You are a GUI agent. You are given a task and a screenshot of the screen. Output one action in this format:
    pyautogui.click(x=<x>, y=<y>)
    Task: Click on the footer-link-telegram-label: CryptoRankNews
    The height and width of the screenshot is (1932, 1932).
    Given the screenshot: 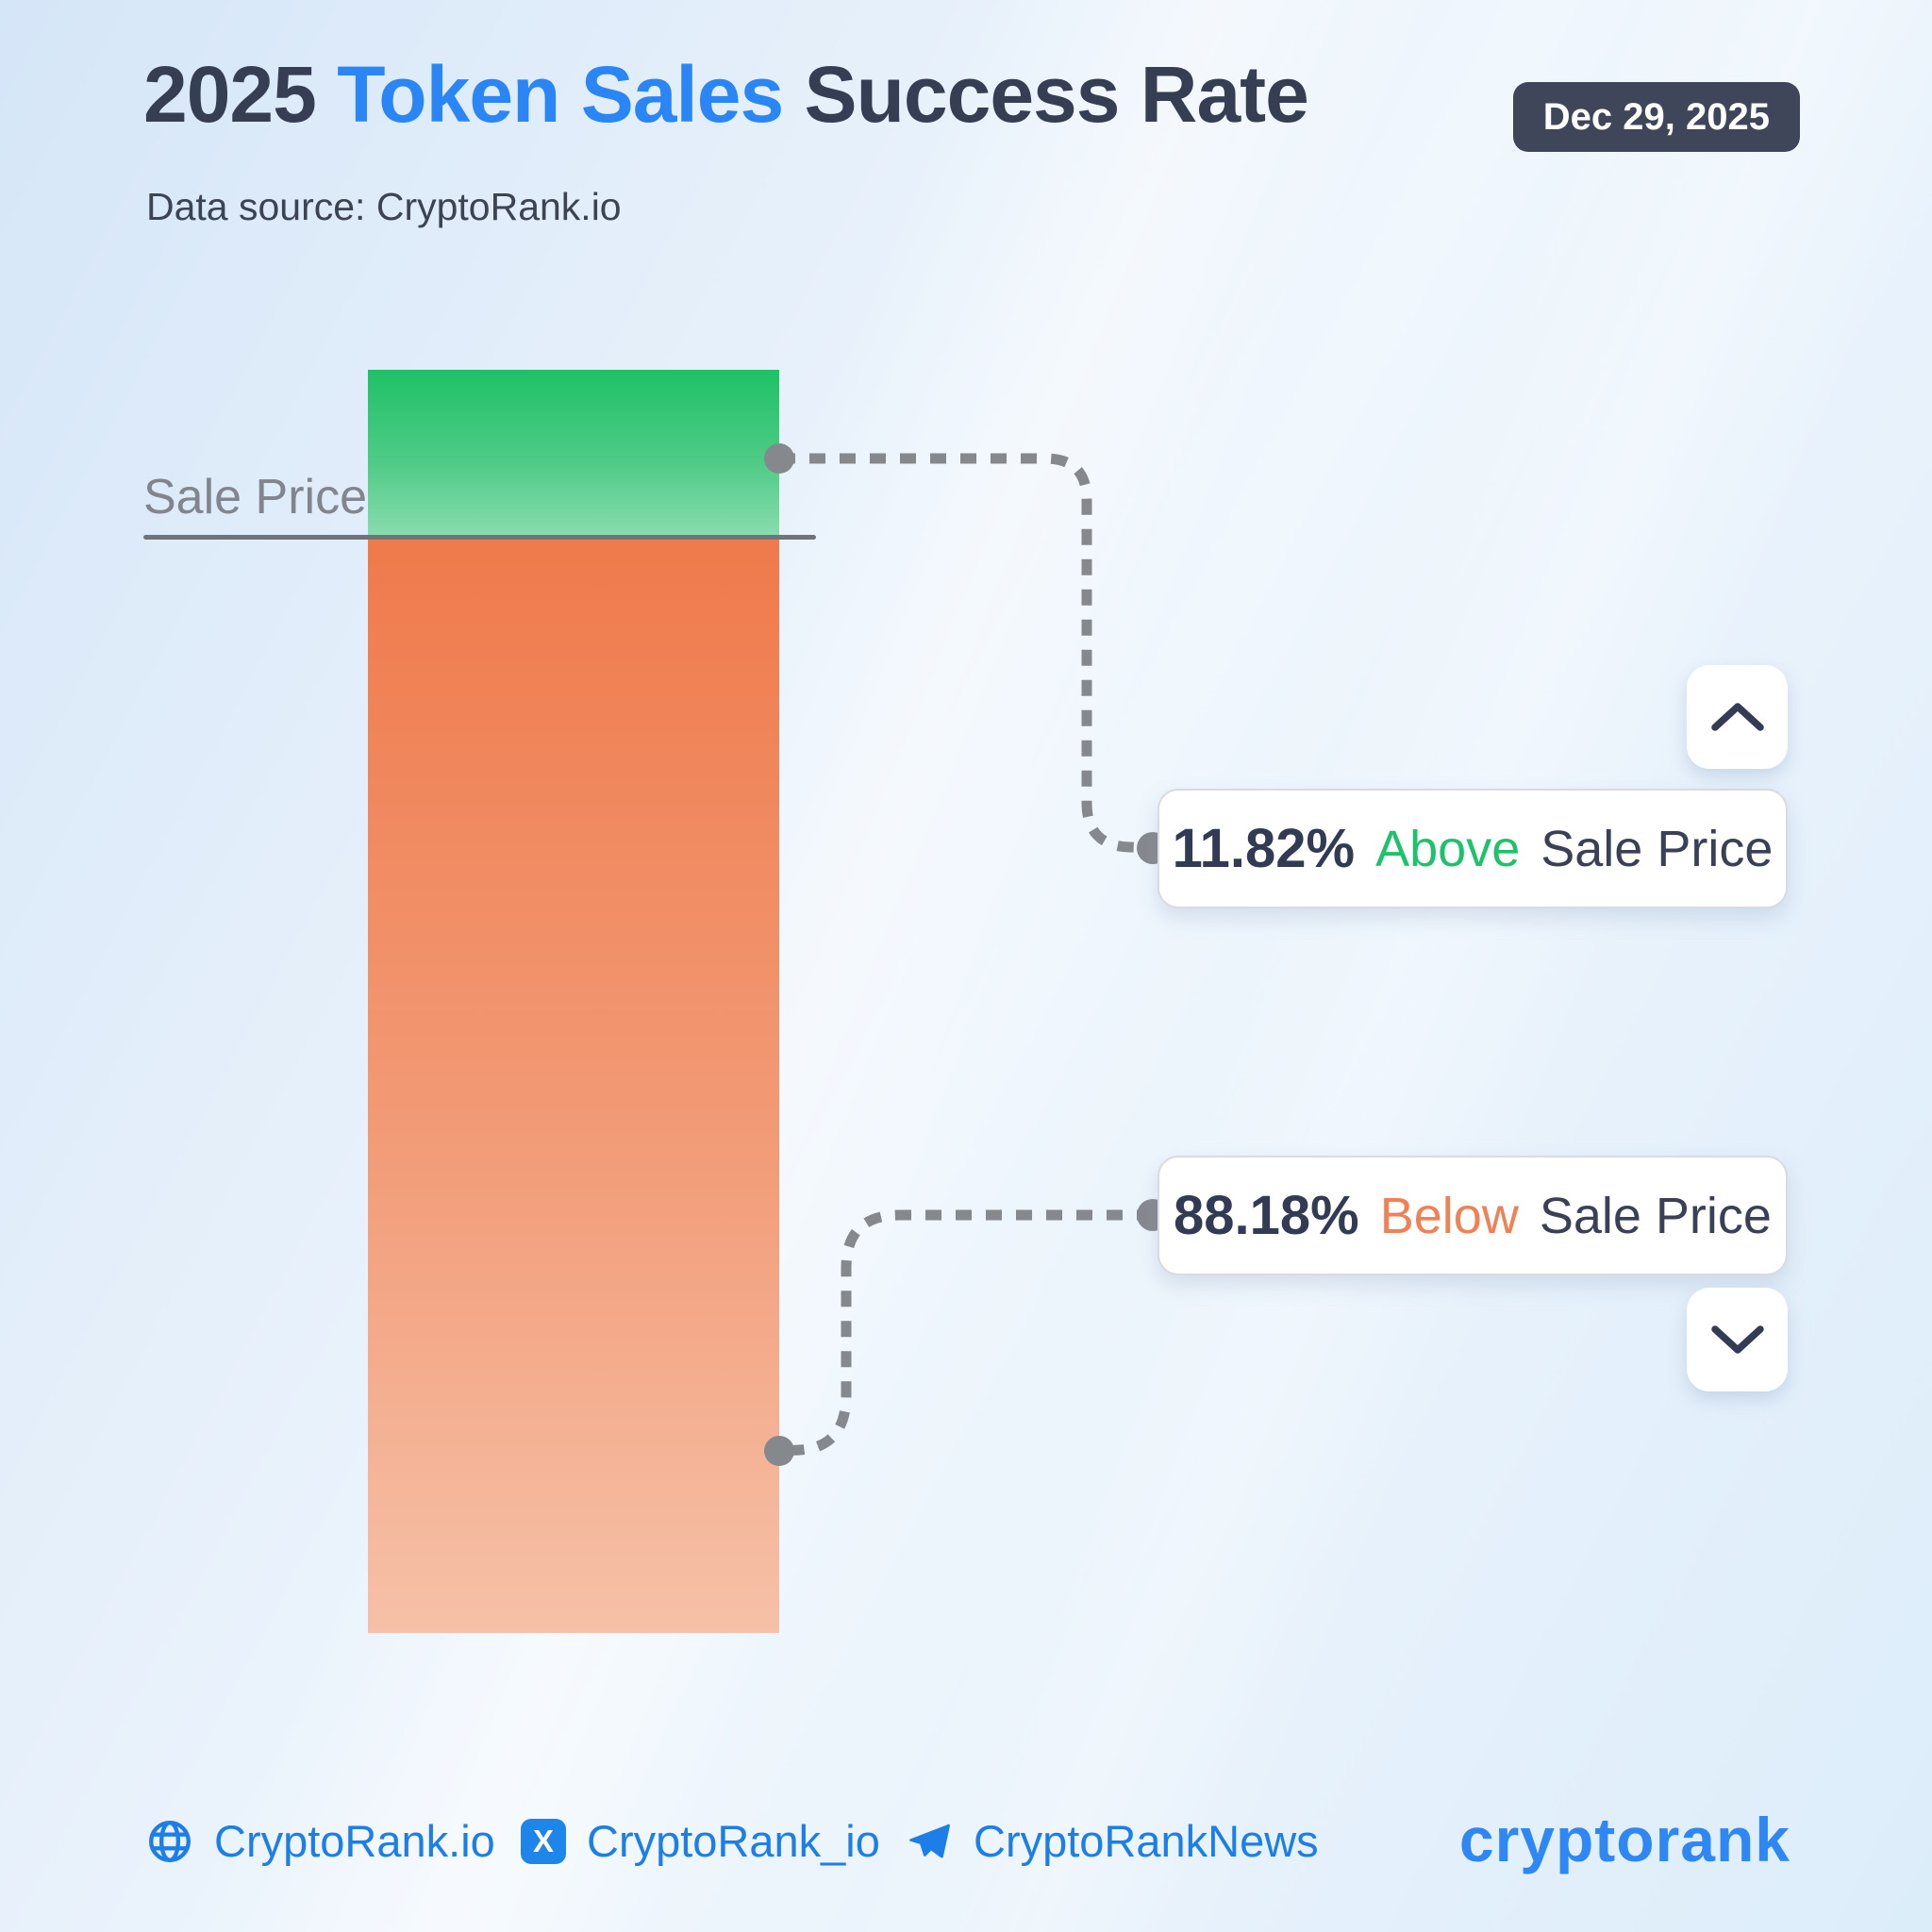 What is the action you would take?
    pyautogui.click(x=1147, y=1841)
    